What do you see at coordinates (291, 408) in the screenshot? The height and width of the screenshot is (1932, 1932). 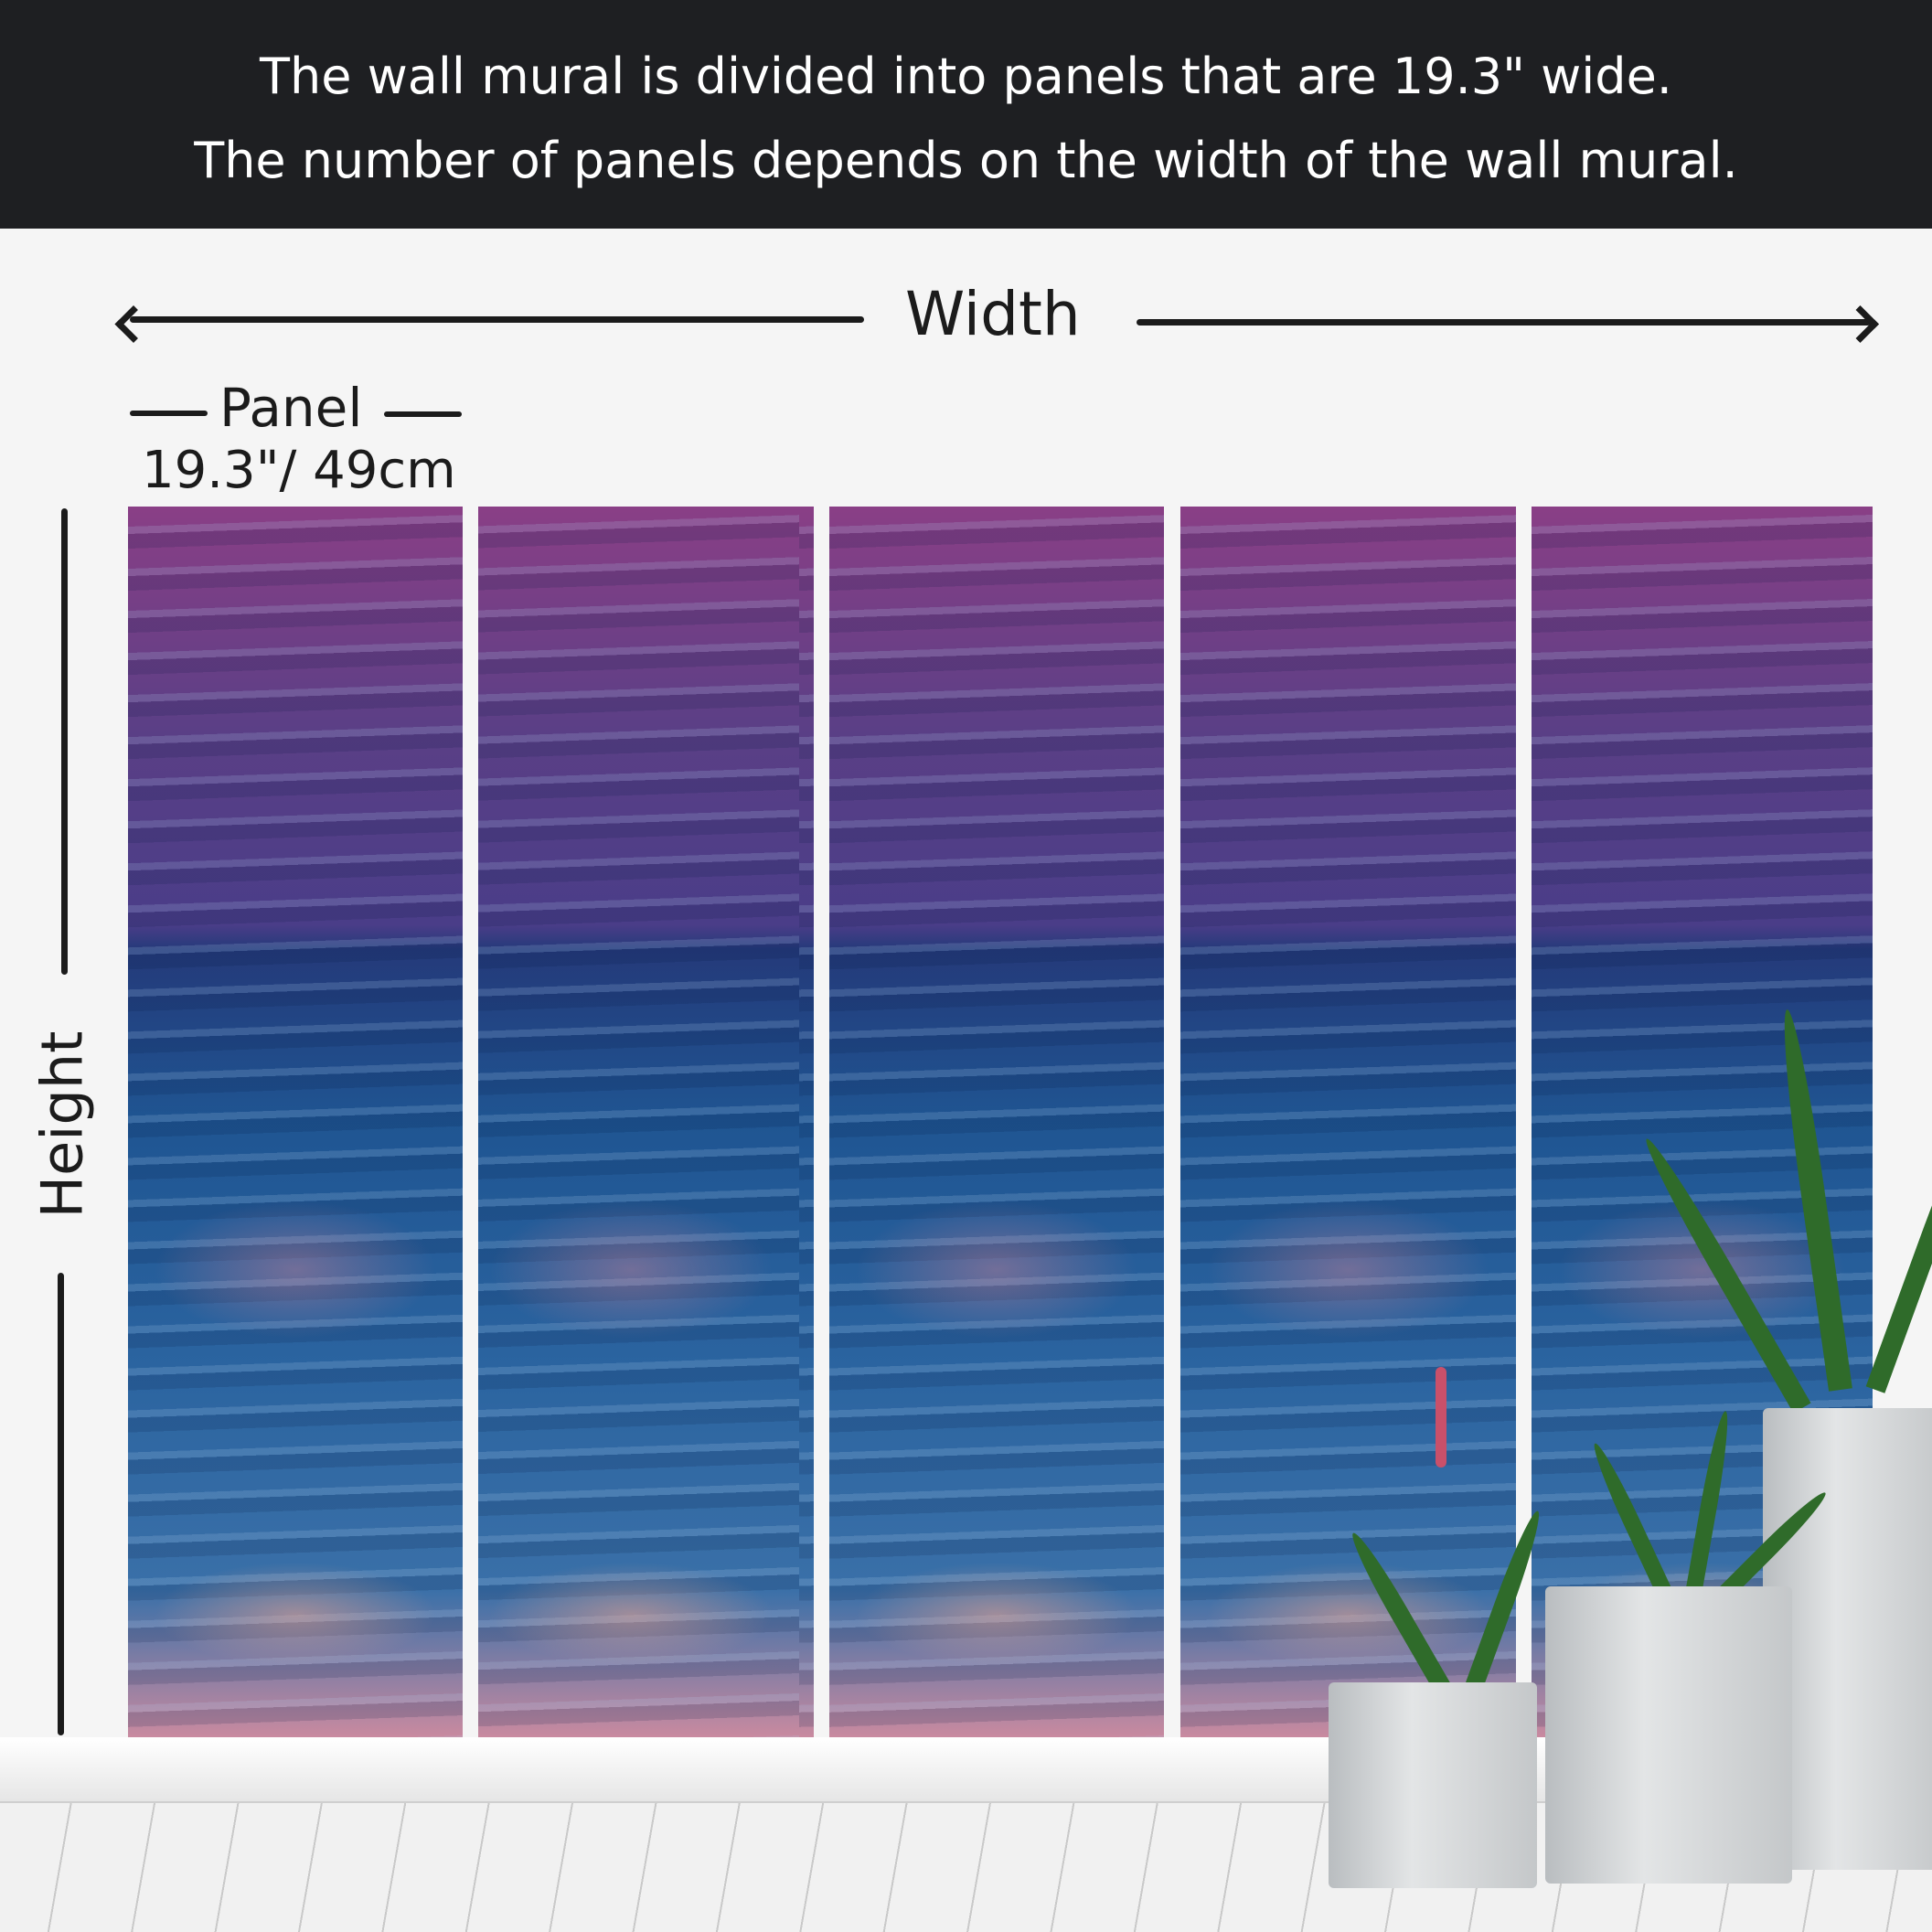 I see `panel-label: Panel` at bounding box center [291, 408].